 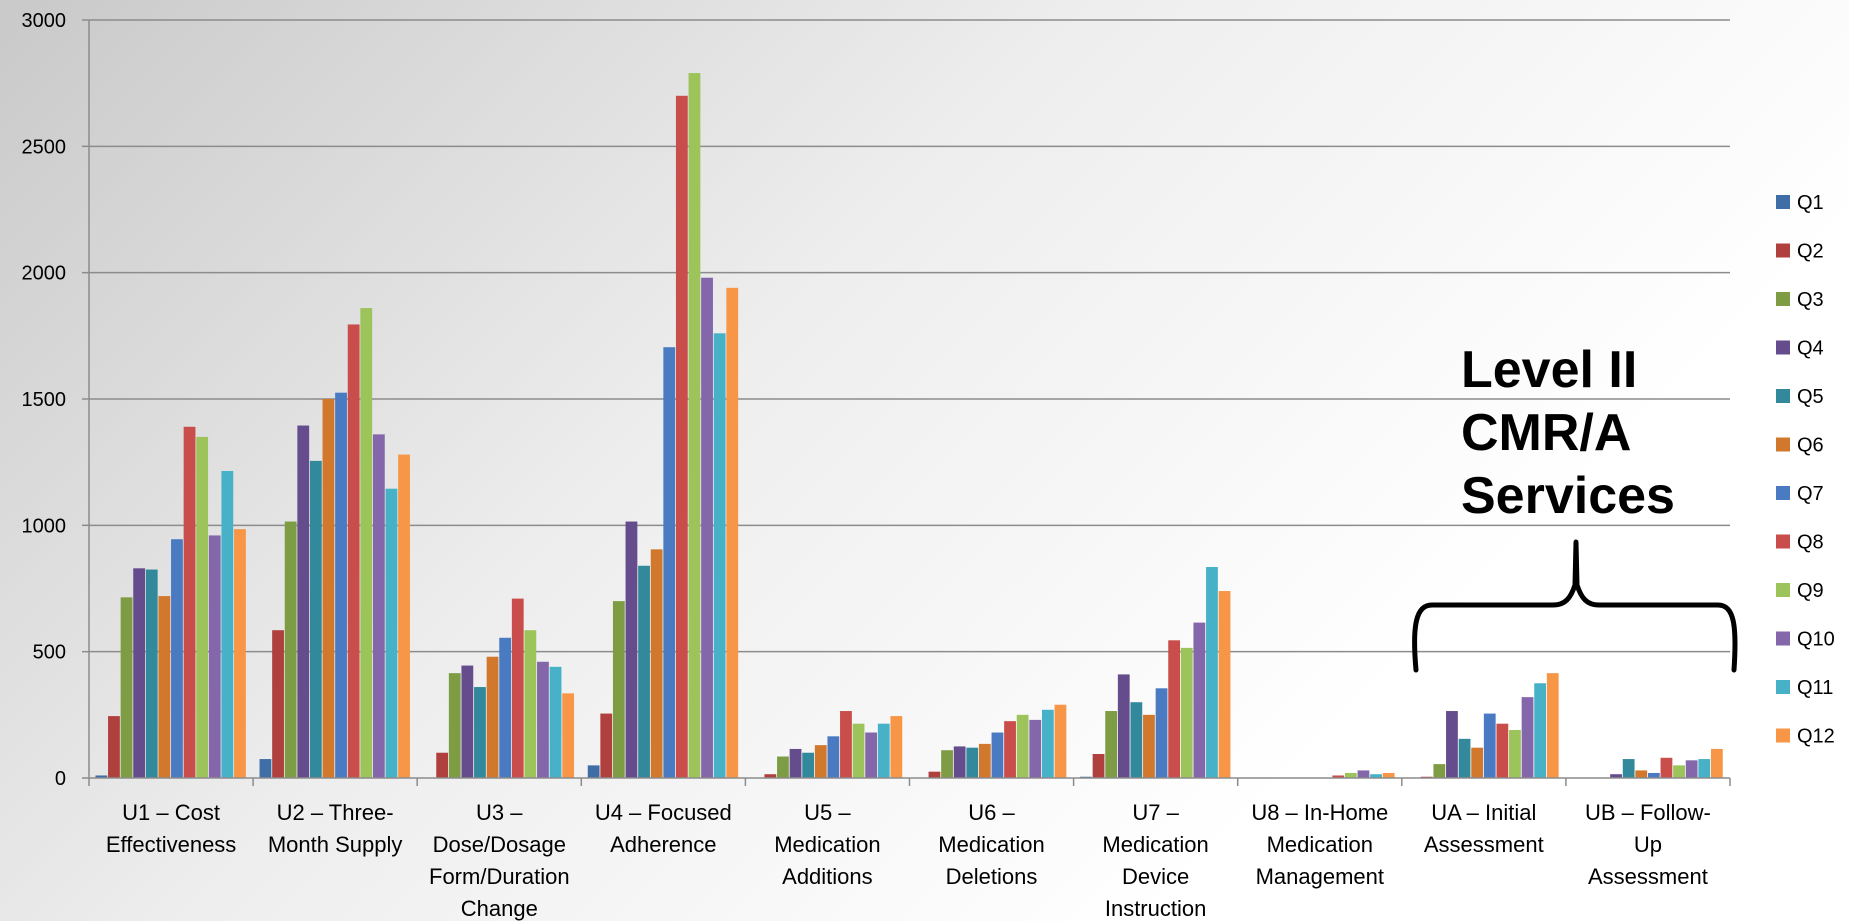 What do you see at coordinates (732, 532) in the screenshot?
I see `bar-q12-cat4` at bounding box center [732, 532].